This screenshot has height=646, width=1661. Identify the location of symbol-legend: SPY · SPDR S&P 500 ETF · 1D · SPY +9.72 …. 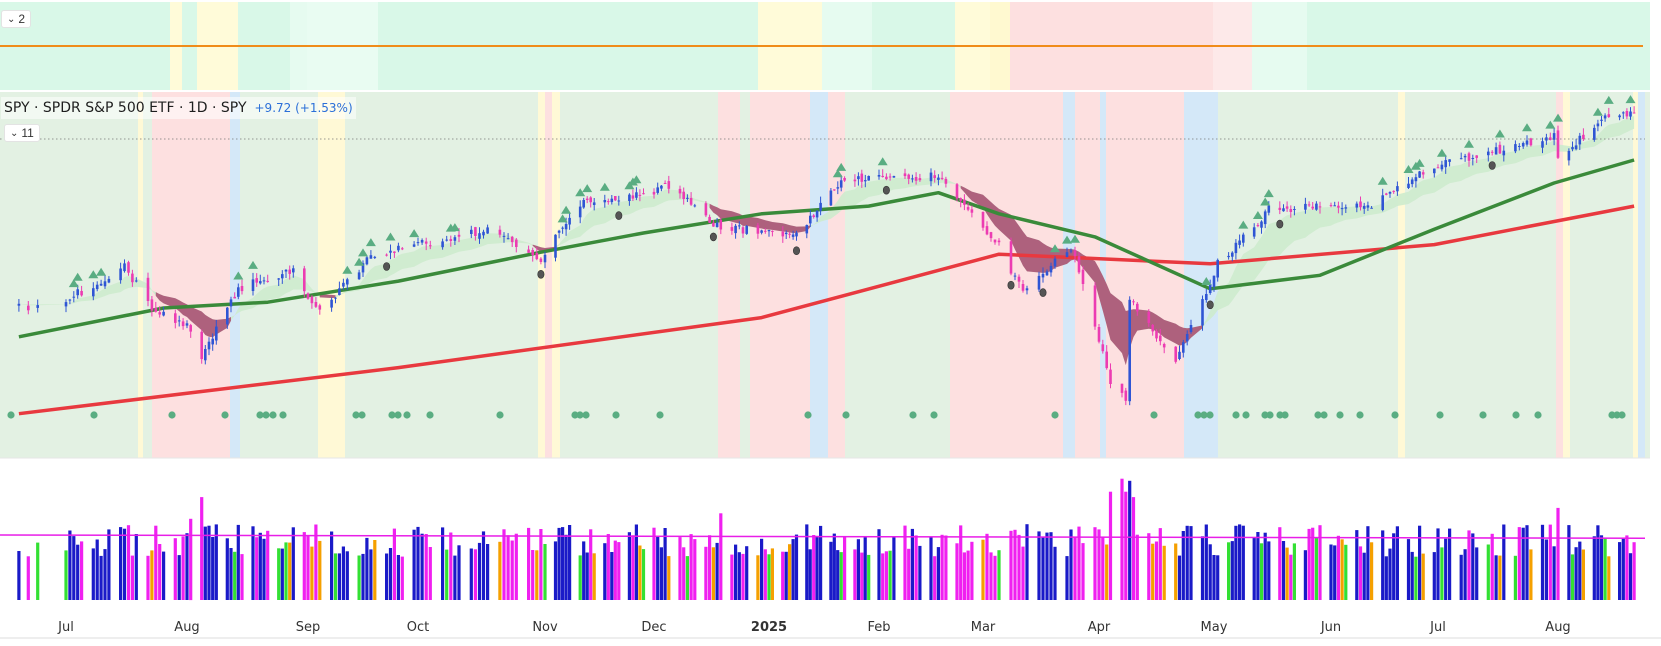
(178, 108).